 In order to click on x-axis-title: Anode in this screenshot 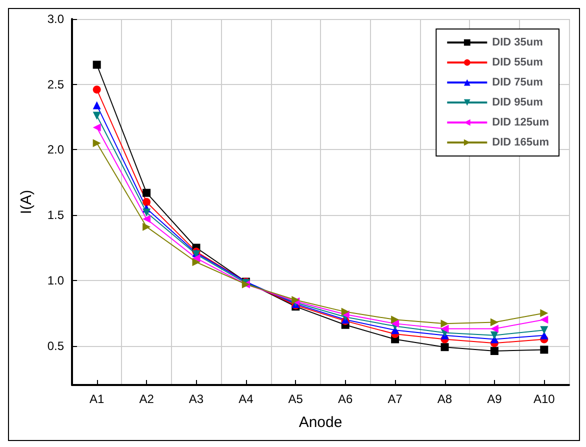, I will do `click(320, 422)`.